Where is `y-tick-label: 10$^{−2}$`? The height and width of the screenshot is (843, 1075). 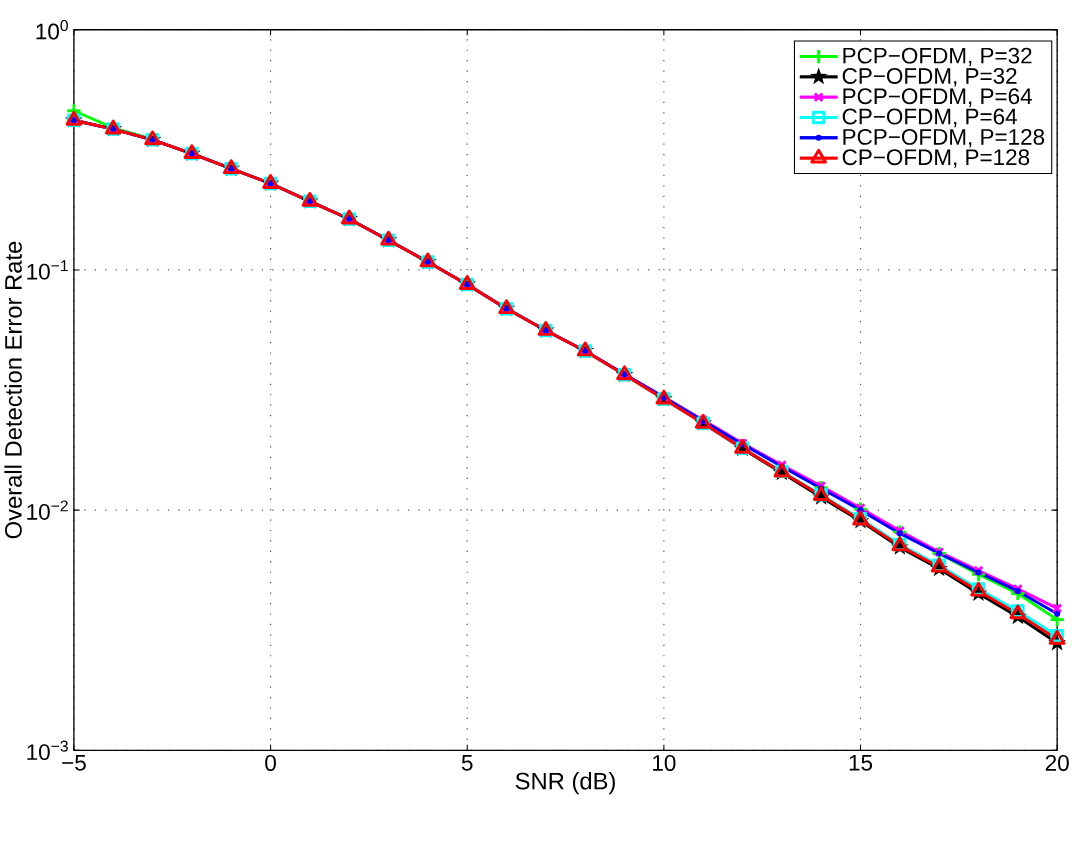
y-tick-label: 10$^{−2}$ is located at coordinates (47, 510).